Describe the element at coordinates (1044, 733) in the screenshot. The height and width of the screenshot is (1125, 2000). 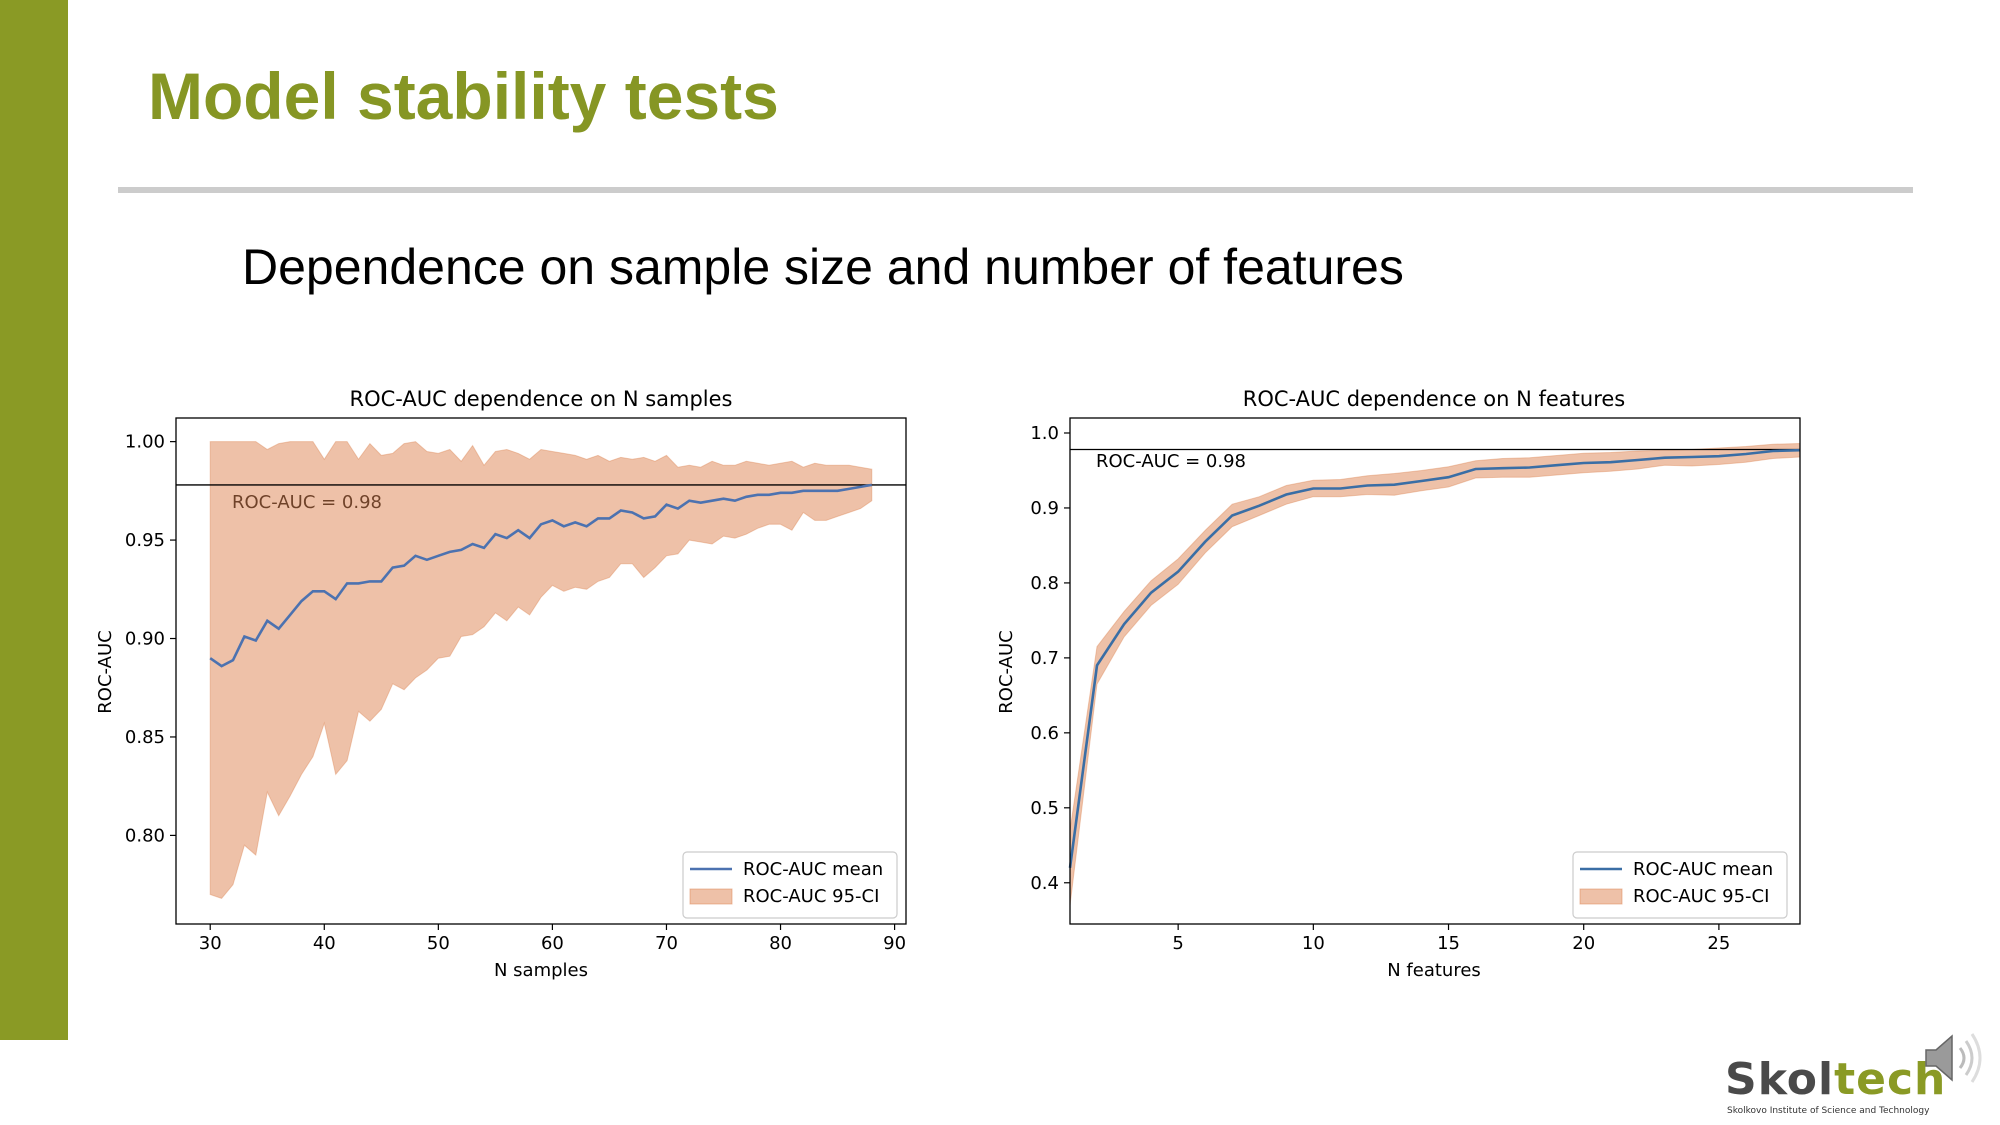
I see `y-tick-label: 0.6` at that location.